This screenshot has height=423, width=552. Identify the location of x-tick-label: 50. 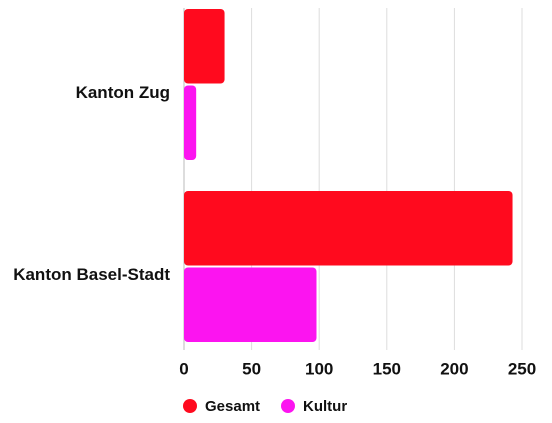
(251, 368).